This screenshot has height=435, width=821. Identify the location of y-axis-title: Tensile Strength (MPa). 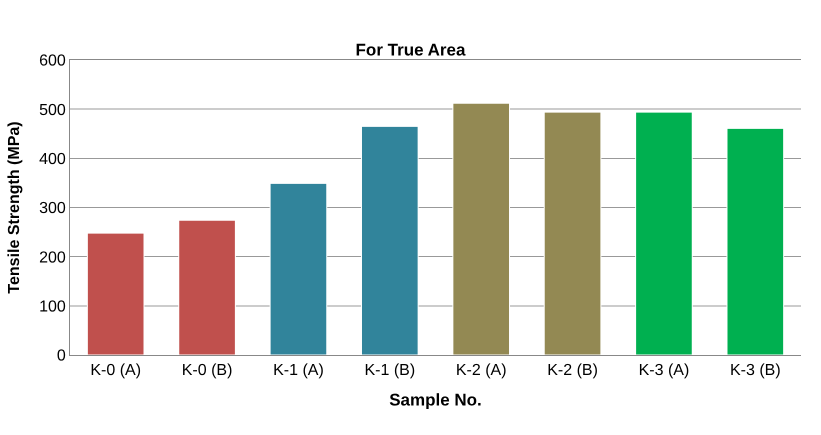
(14, 207).